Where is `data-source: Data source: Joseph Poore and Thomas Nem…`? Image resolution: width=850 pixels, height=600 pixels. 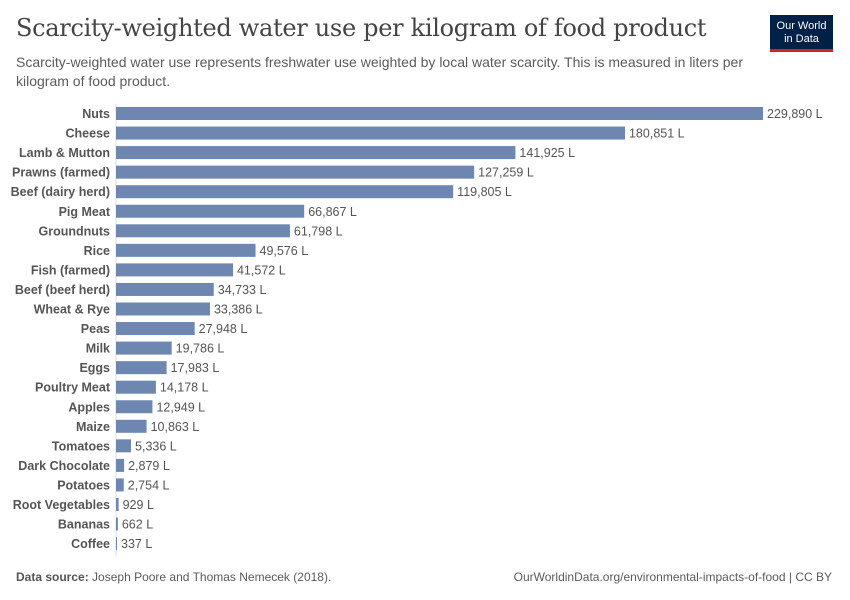 data-source: Data source: Joseph Poore and Thomas Nem… is located at coordinates (173, 577).